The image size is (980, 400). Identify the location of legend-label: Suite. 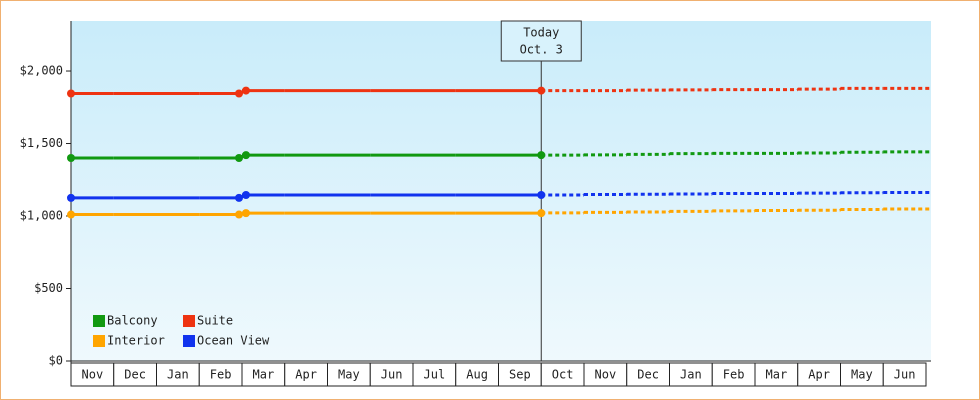
(215, 321).